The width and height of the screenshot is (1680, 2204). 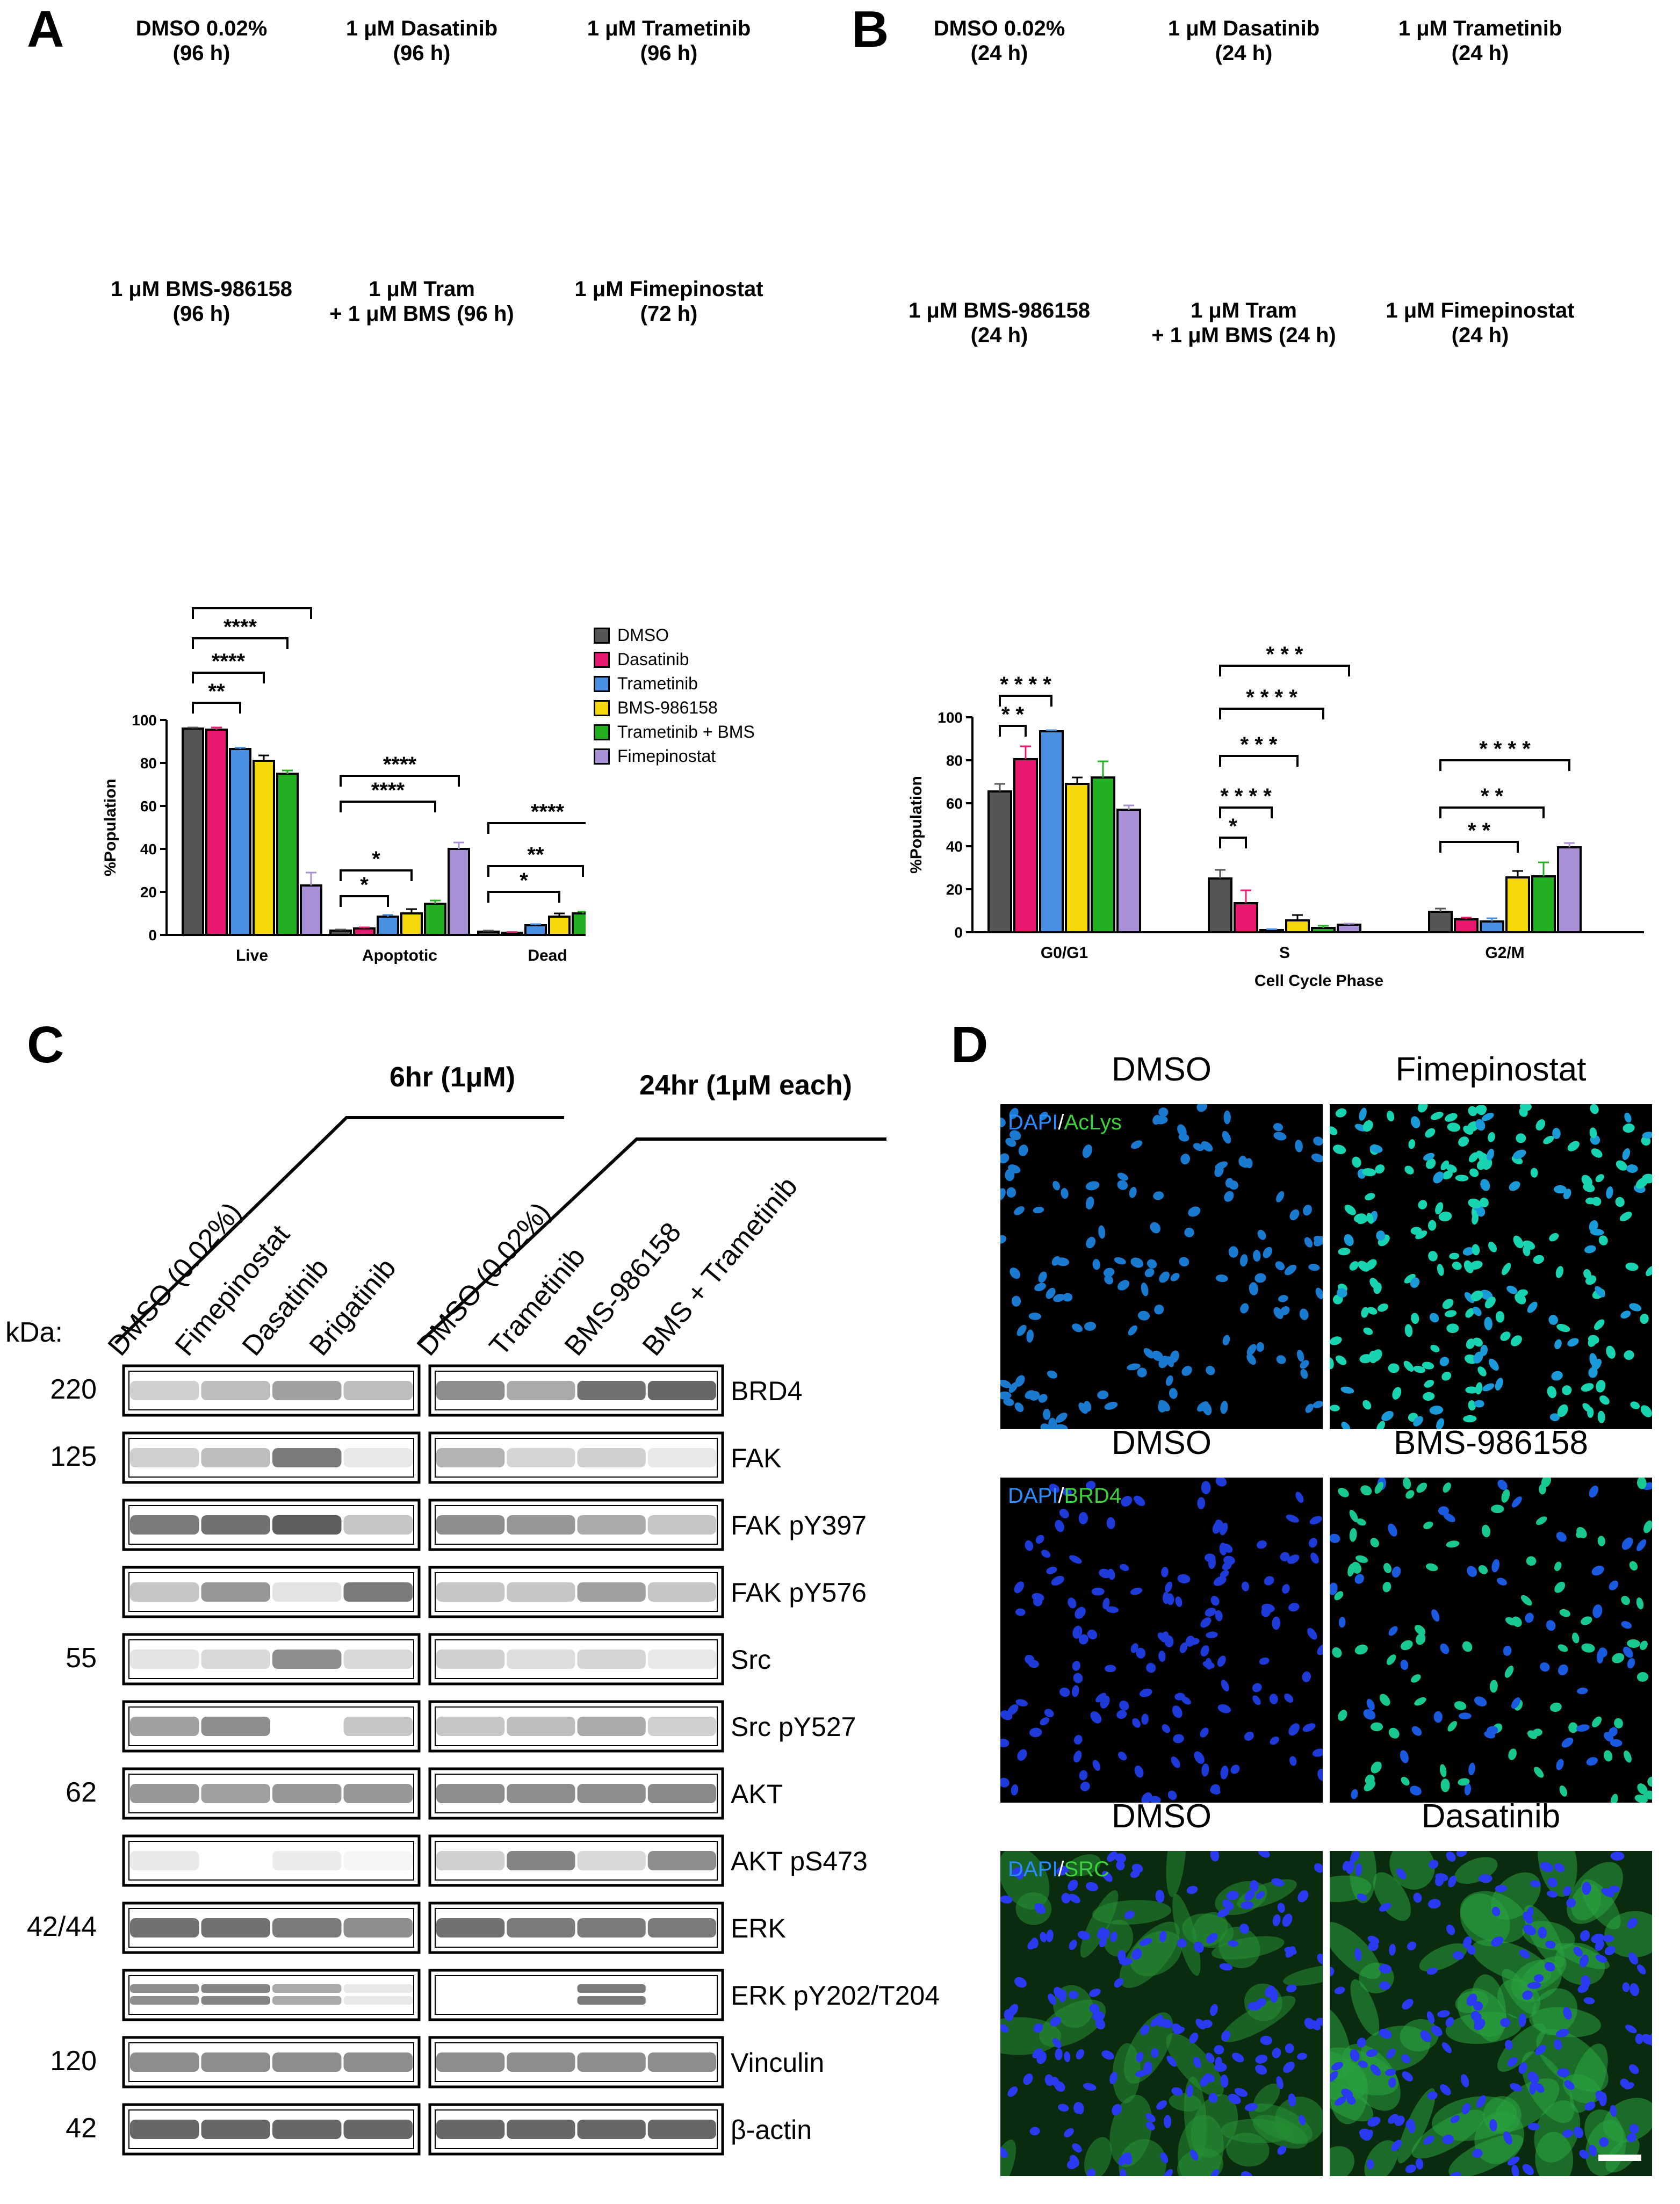 I want to click on kda-title: kDa:, so click(x=34, y=1332).